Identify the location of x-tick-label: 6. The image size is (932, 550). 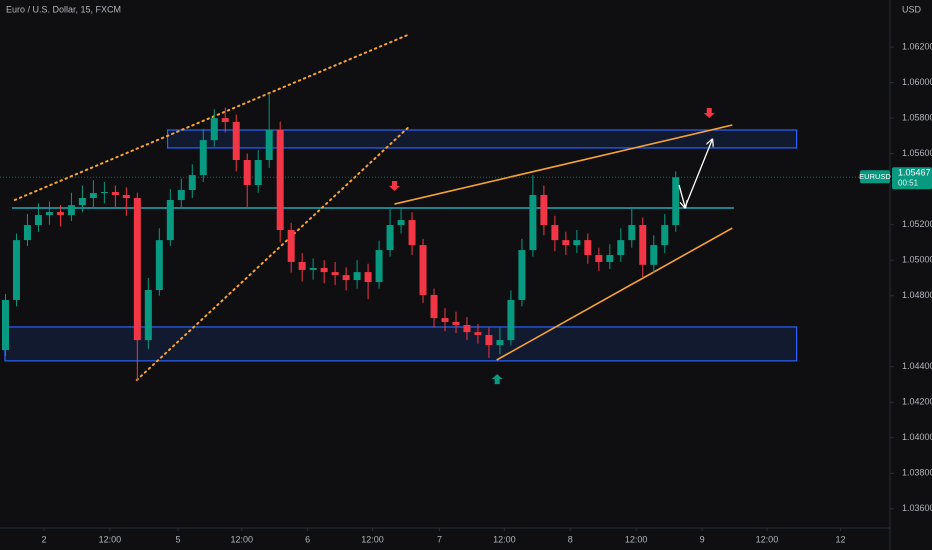
(307, 539).